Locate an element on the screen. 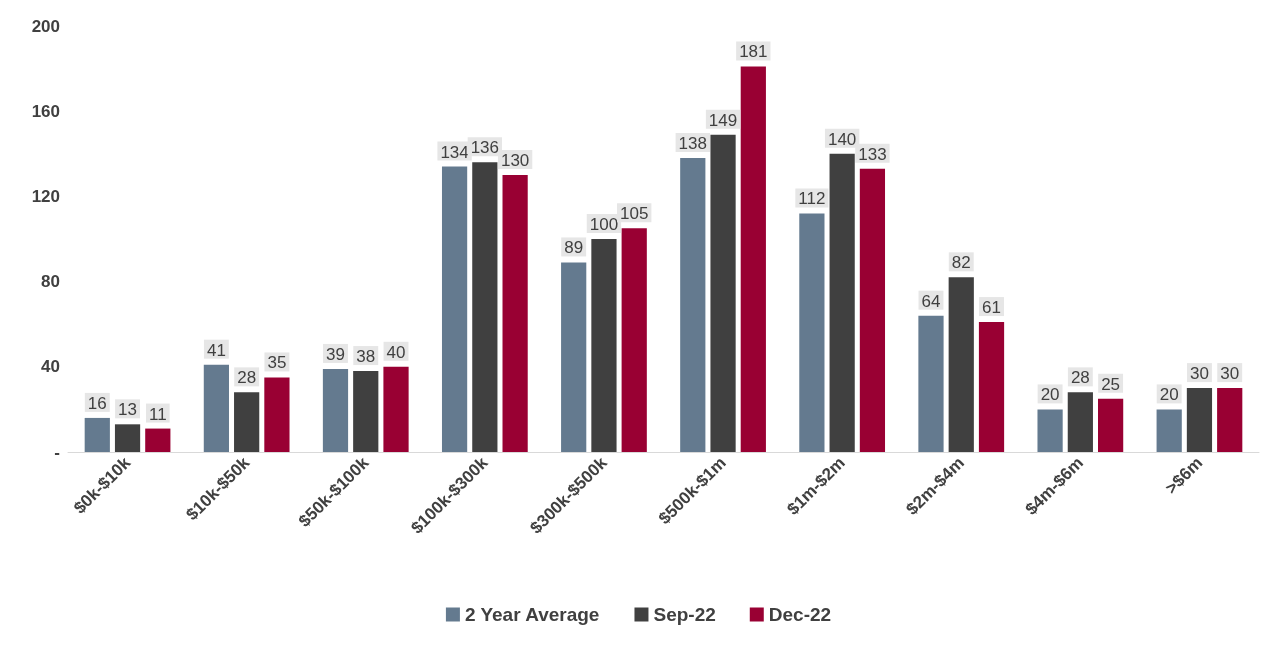 Image resolution: width=1277 pixels, height=645 pixels. data-label: 39 is located at coordinates (335, 354).